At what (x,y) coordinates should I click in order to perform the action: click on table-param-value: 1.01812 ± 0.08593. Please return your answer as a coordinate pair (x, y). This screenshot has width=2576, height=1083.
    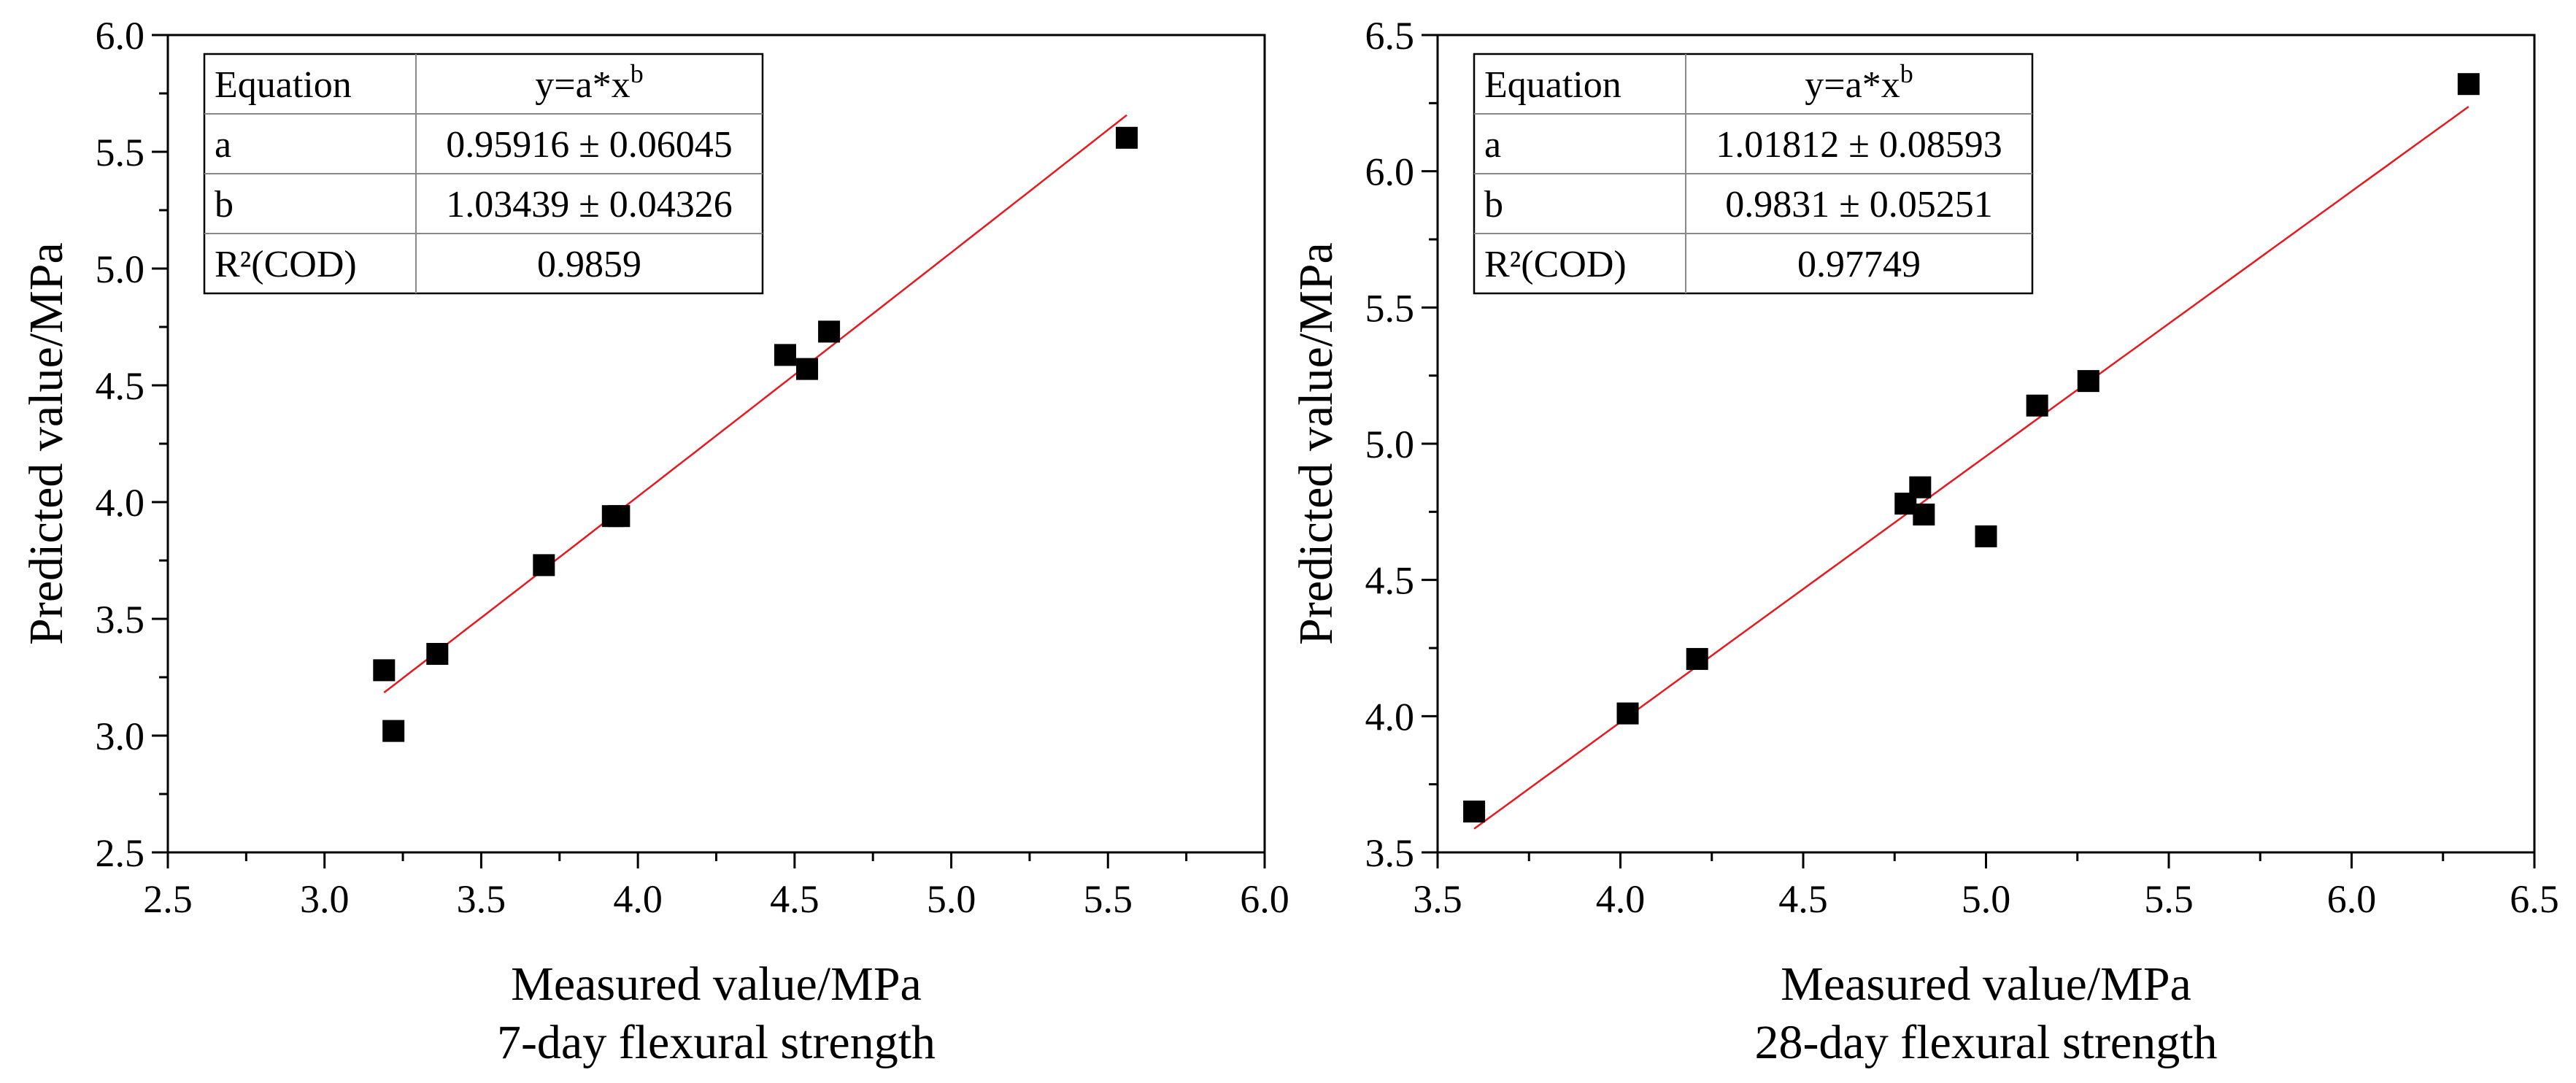
    Looking at the image, I should click on (1859, 145).